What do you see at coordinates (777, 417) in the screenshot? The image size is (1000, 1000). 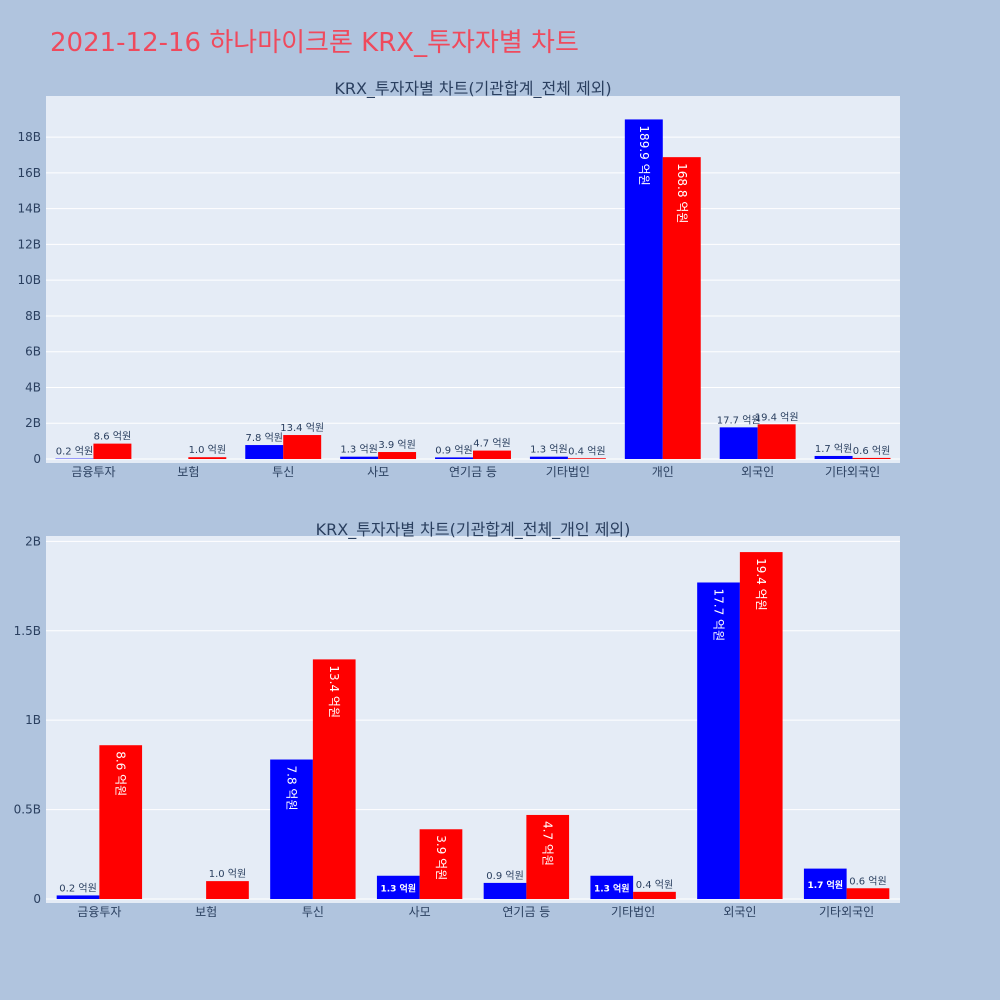 I see `bar-value-label: 19.4 억원` at bounding box center [777, 417].